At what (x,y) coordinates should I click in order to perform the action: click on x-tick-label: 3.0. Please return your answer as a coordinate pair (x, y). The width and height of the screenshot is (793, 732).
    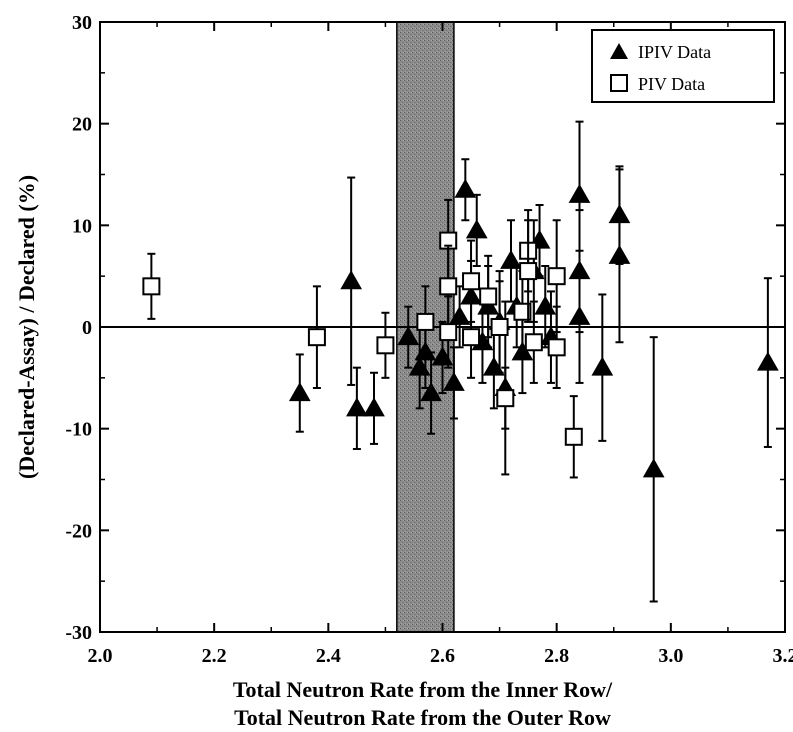
    Looking at the image, I should click on (670, 656).